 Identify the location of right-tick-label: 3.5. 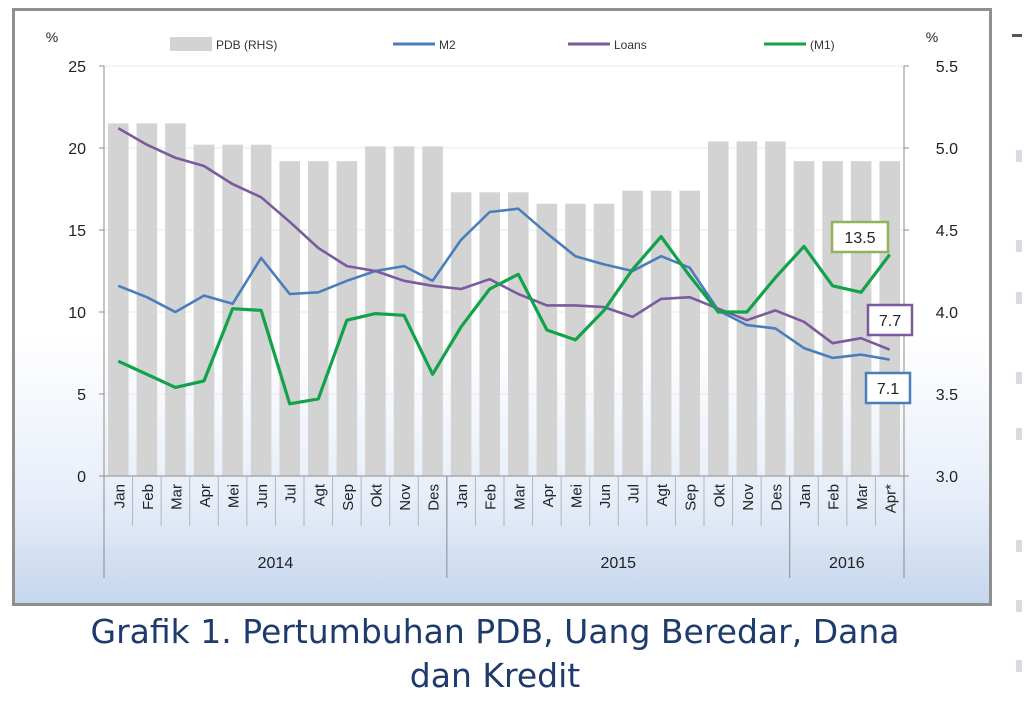
(947, 395).